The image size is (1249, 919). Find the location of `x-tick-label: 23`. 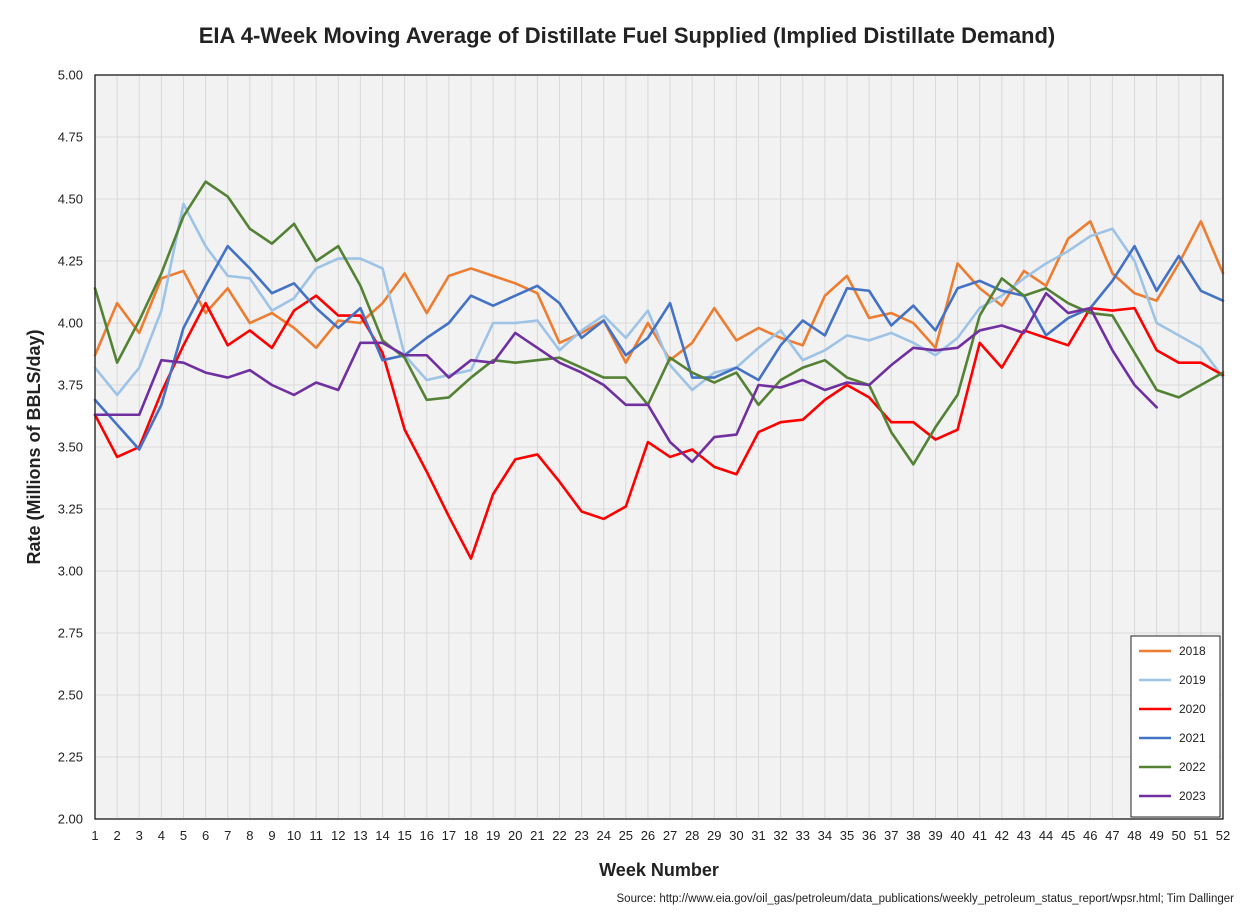

x-tick-label: 23 is located at coordinates (581, 835).